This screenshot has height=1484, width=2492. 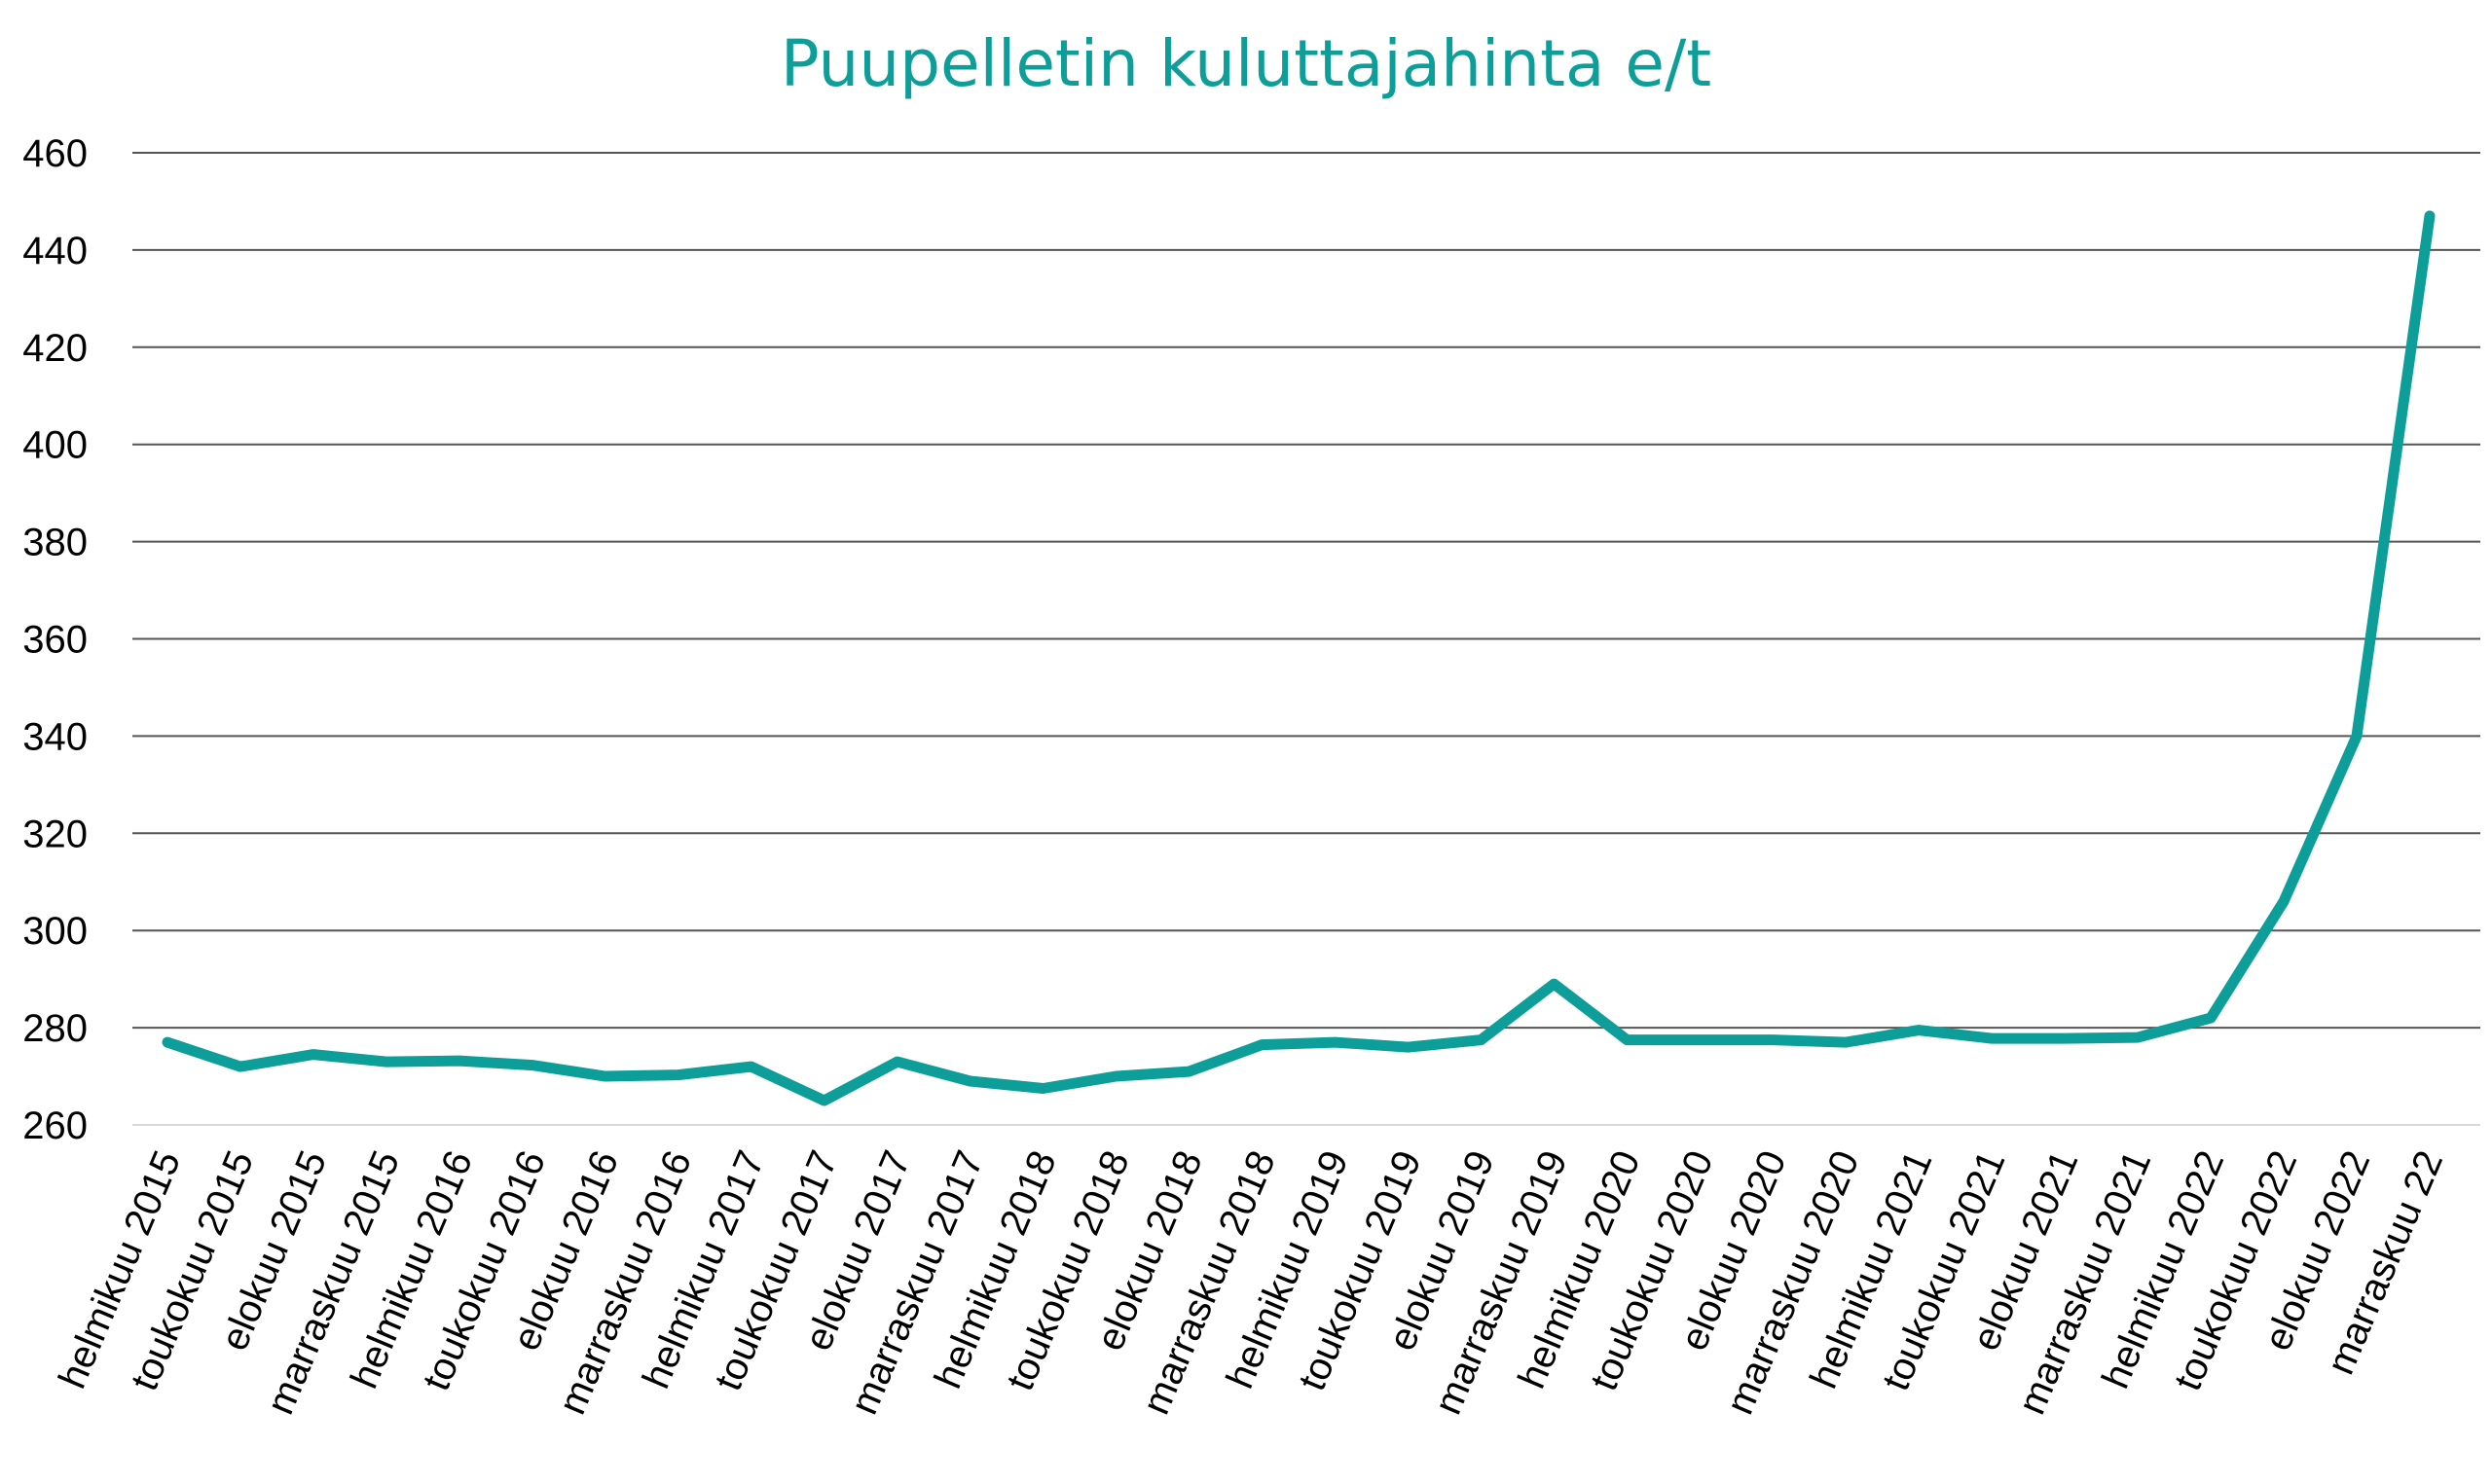 What do you see at coordinates (55, 543) in the screenshot?
I see `y-tick-label: 380` at bounding box center [55, 543].